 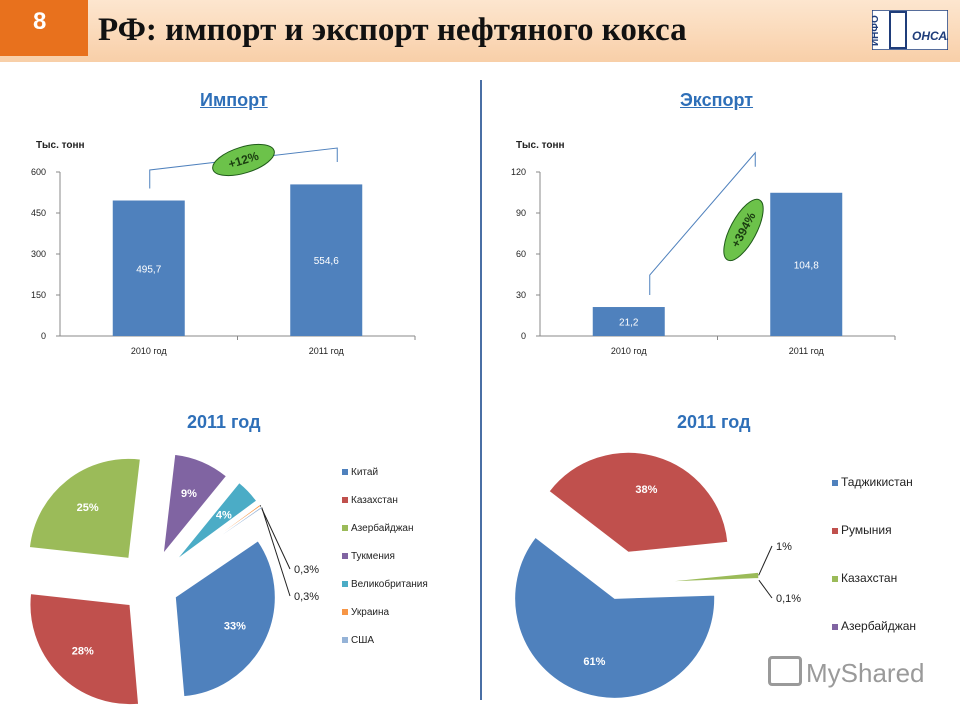 What do you see at coordinates (235, 626) in the screenshot?
I see `pie-value-label: 33%` at bounding box center [235, 626].